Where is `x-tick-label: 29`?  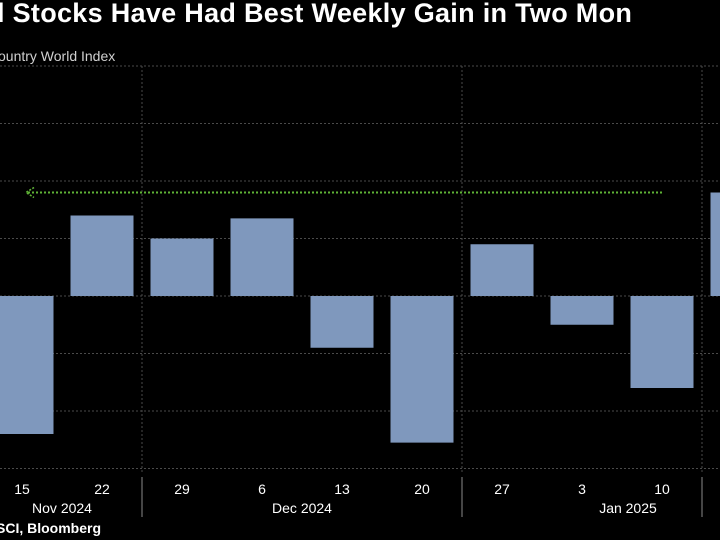 x-tick-label: 29 is located at coordinates (182, 489).